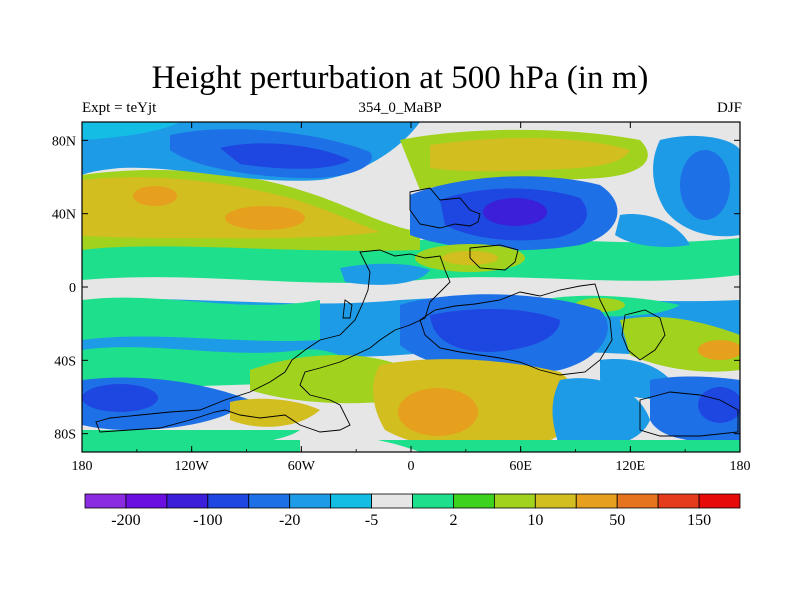 This screenshot has width=800, height=600. Describe the element at coordinates (494, 257) in the screenshot. I see `continent-microcontinent` at that location.